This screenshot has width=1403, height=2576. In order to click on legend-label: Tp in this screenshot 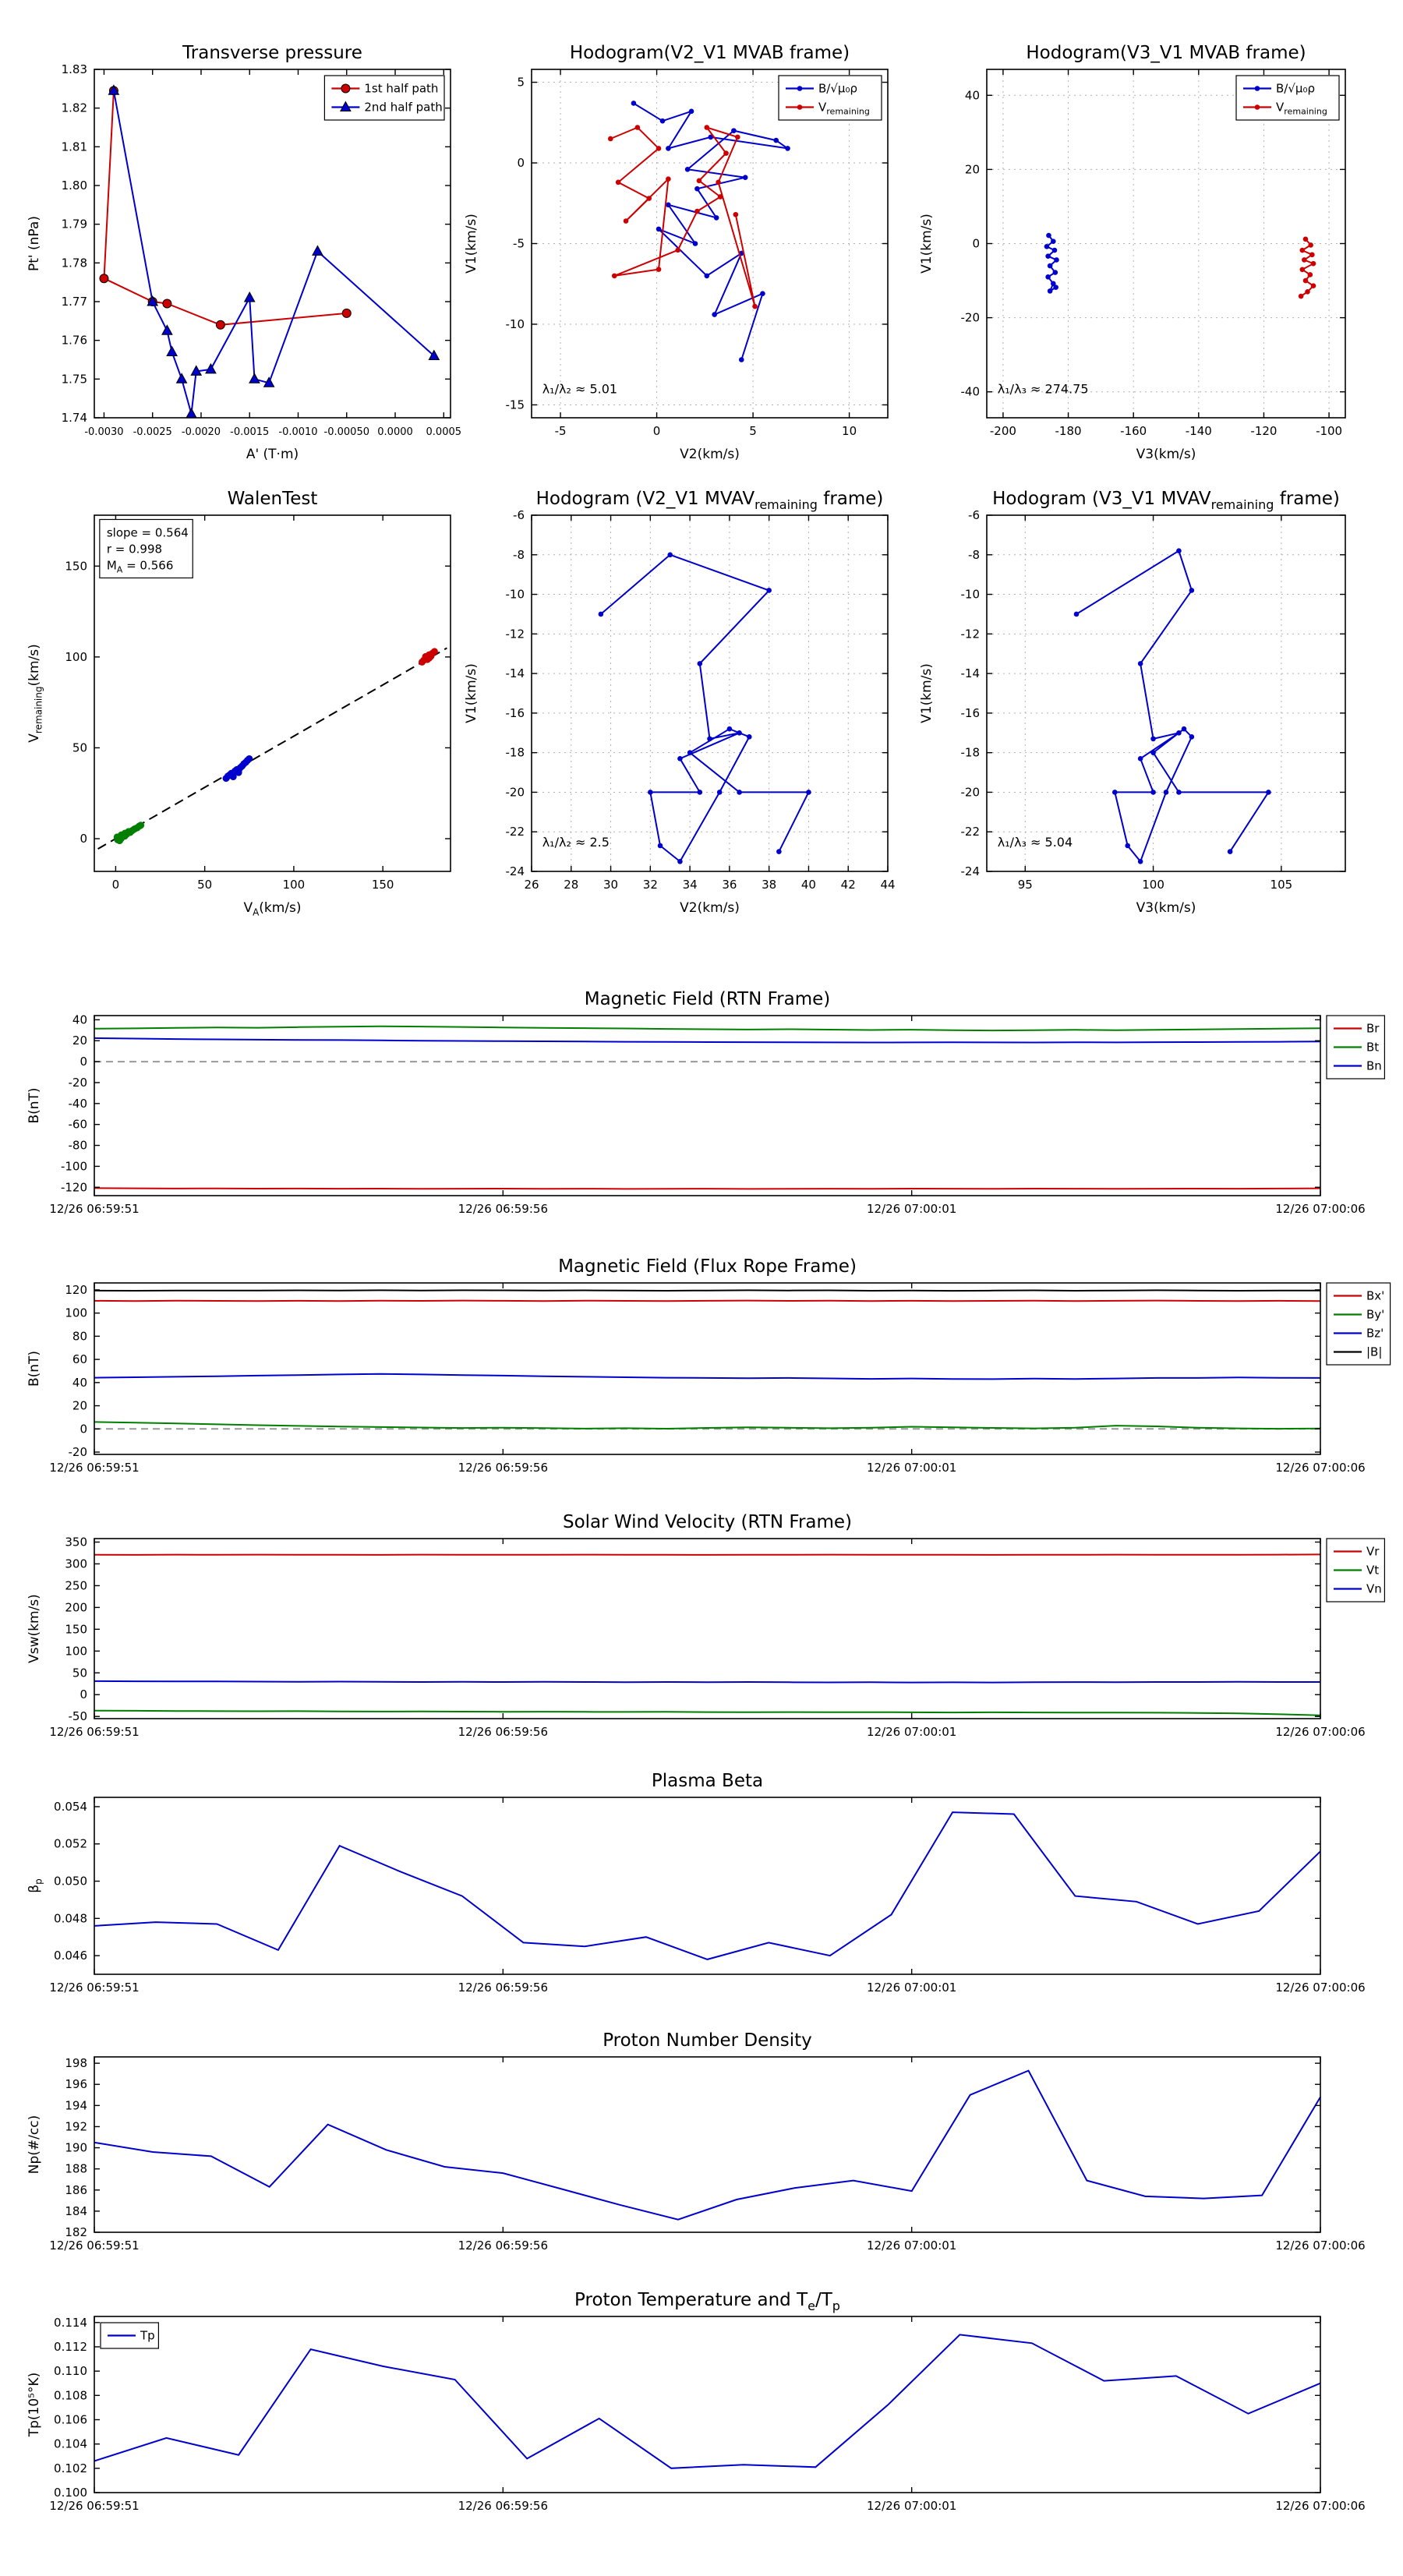, I will do `click(147, 2336)`.